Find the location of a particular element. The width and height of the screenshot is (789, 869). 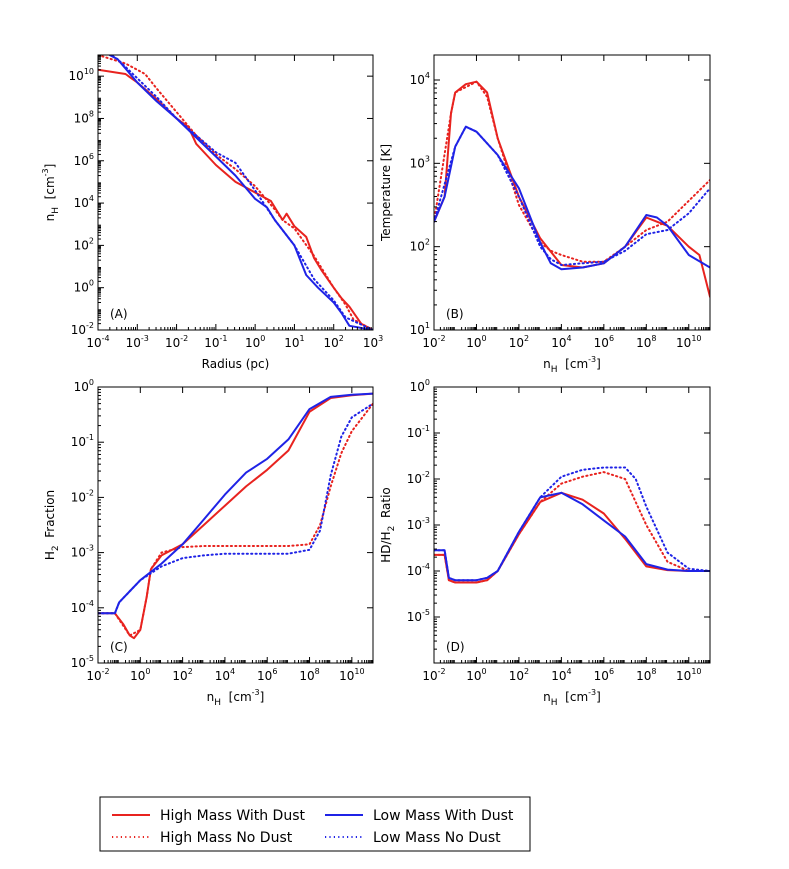

y-axis-label: HD/H2 Ratio is located at coordinates (388, 525).